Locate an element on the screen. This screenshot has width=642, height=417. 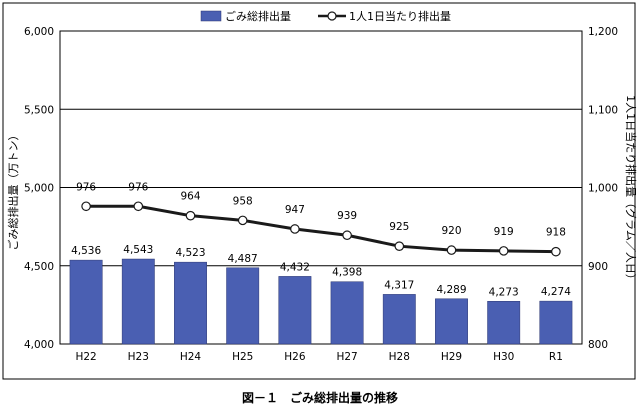
x-tick-label: H26 is located at coordinates (295, 357).